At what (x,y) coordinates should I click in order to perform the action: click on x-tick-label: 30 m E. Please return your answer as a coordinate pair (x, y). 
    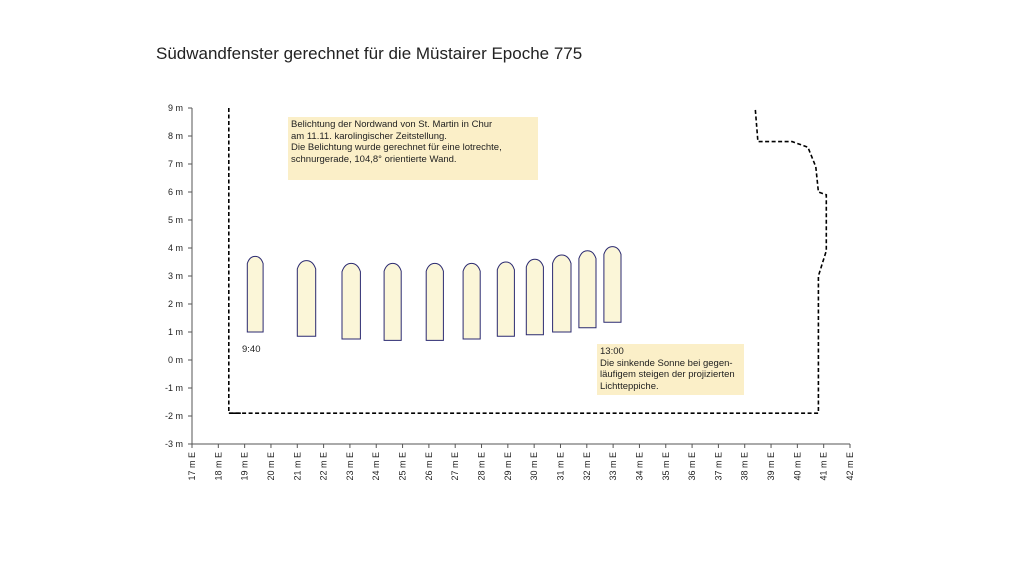
    Looking at the image, I should click on (534, 466).